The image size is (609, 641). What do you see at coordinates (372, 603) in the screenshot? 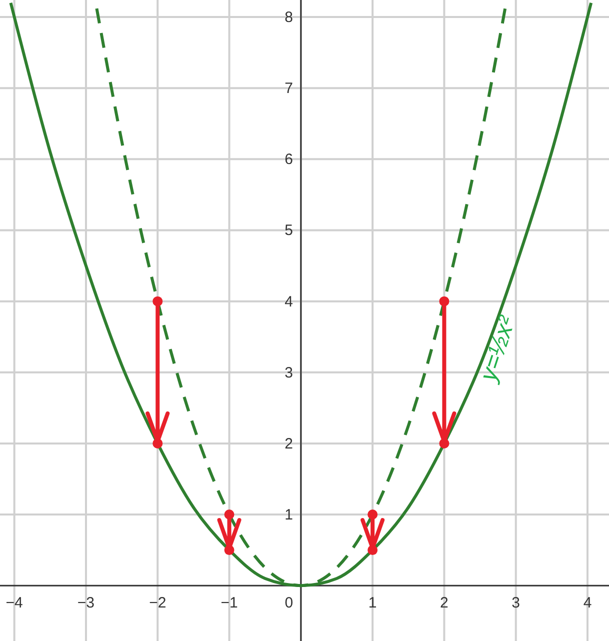
I see `x-tick-label: 1` at bounding box center [372, 603].